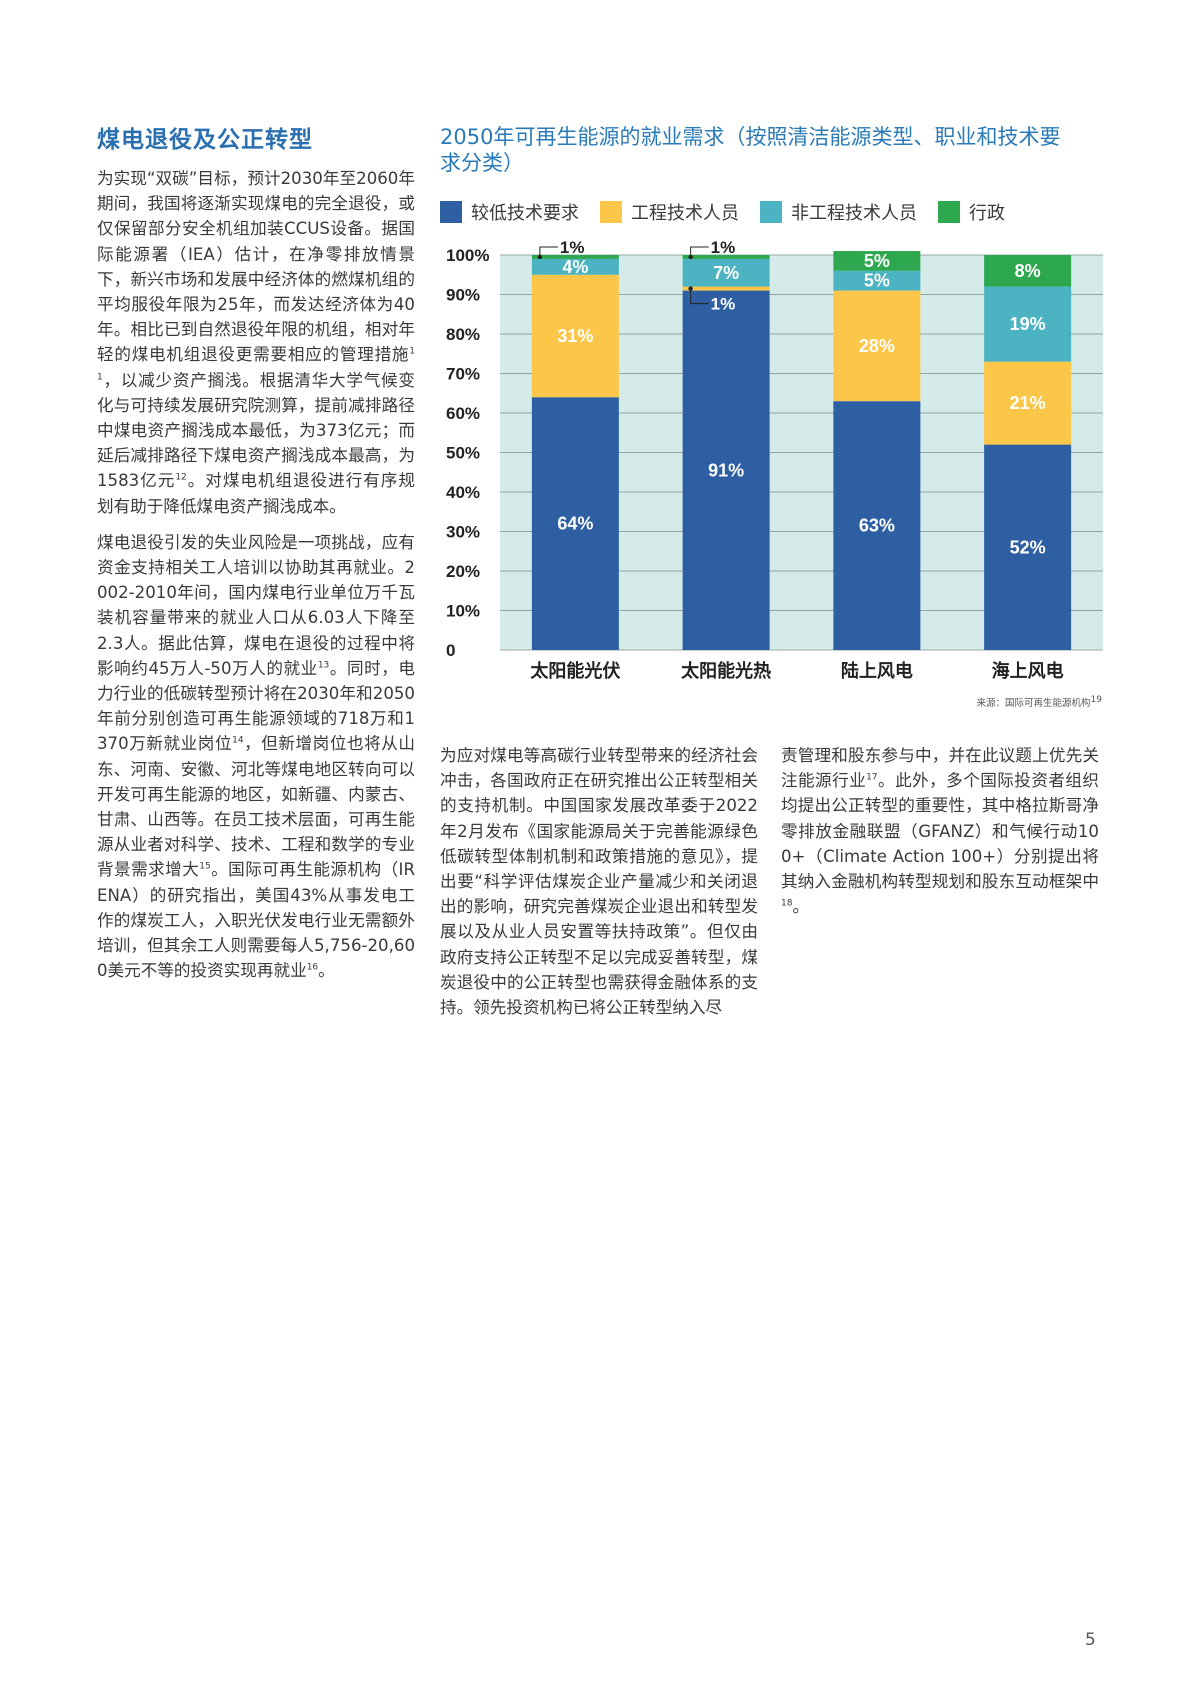 The image size is (1190, 1683). I want to click on data-label: 31%, so click(575, 336).